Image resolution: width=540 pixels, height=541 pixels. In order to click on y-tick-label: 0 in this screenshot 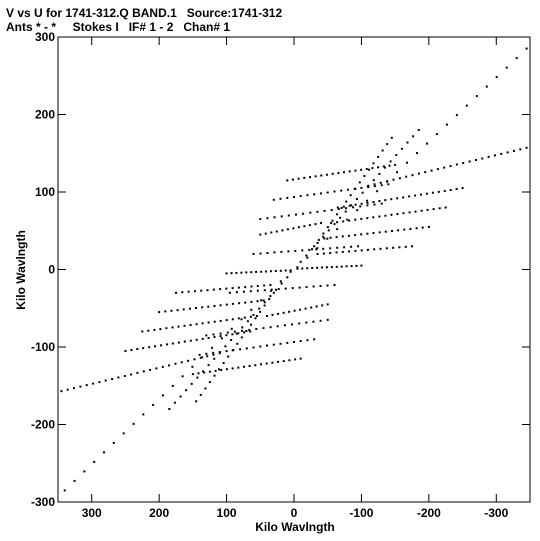, I will do `click(51, 270)`.